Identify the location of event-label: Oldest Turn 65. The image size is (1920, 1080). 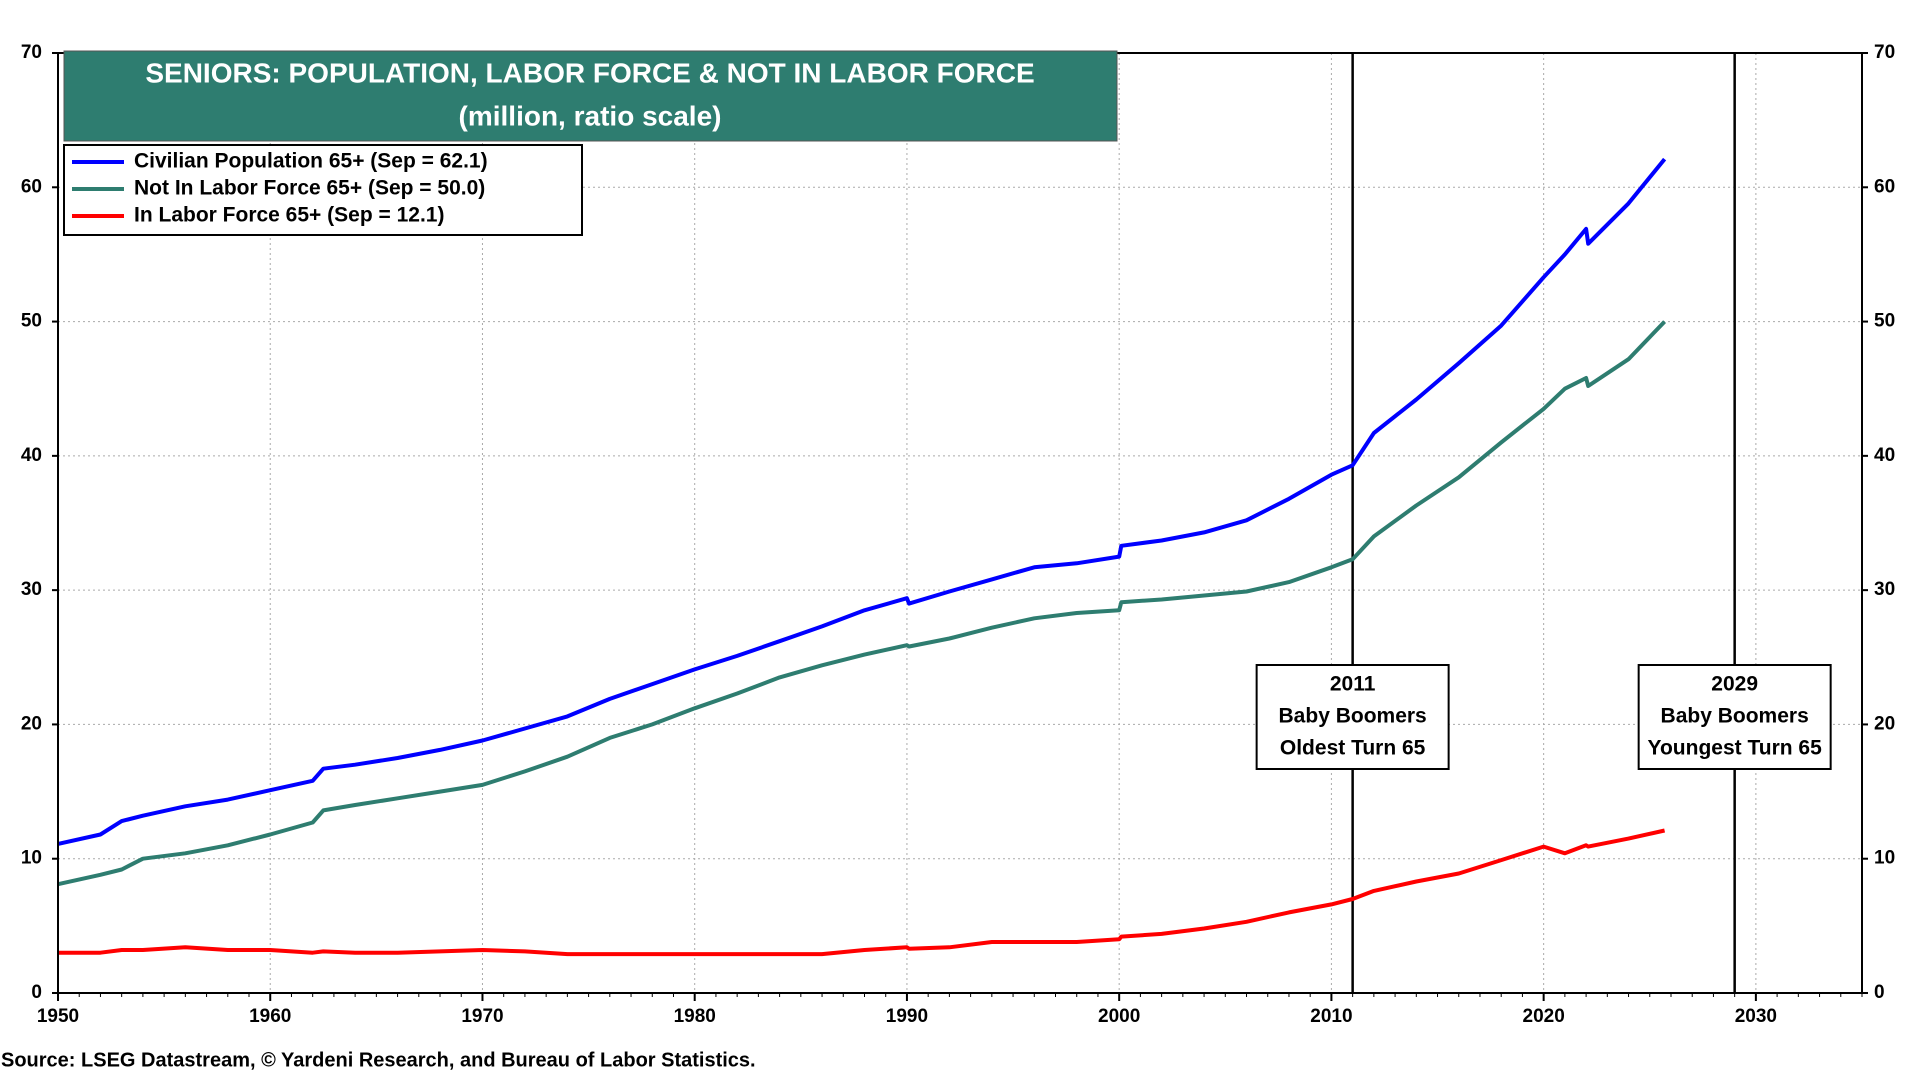
(1353, 748).